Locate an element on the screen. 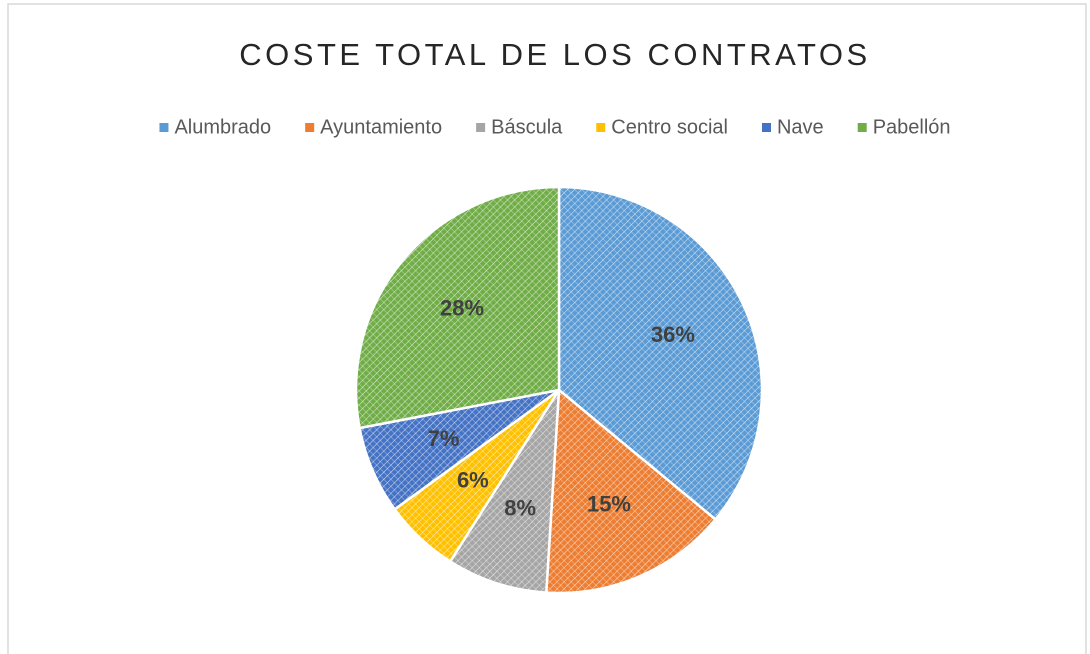 This screenshot has width=1090, height=654. data-label: 15% is located at coordinates (609, 503).